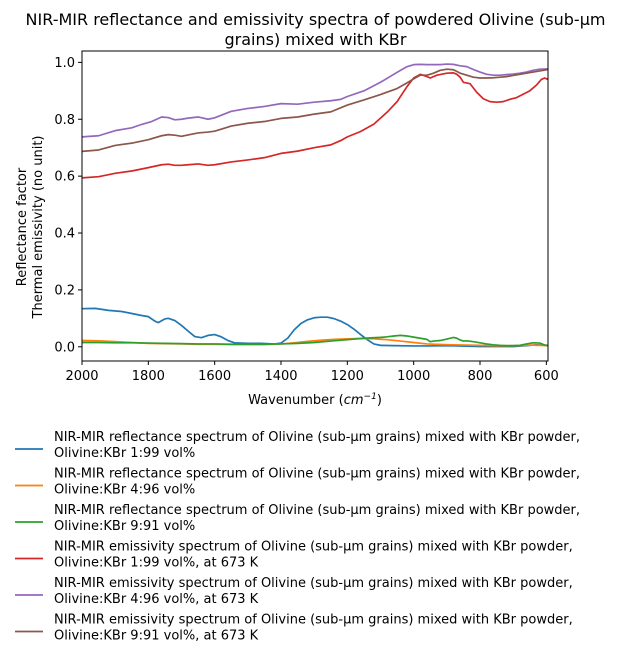  I want to click on legend-label-line: Olivine:KBr 4:96 vol%, at 673 K, so click(156, 599).